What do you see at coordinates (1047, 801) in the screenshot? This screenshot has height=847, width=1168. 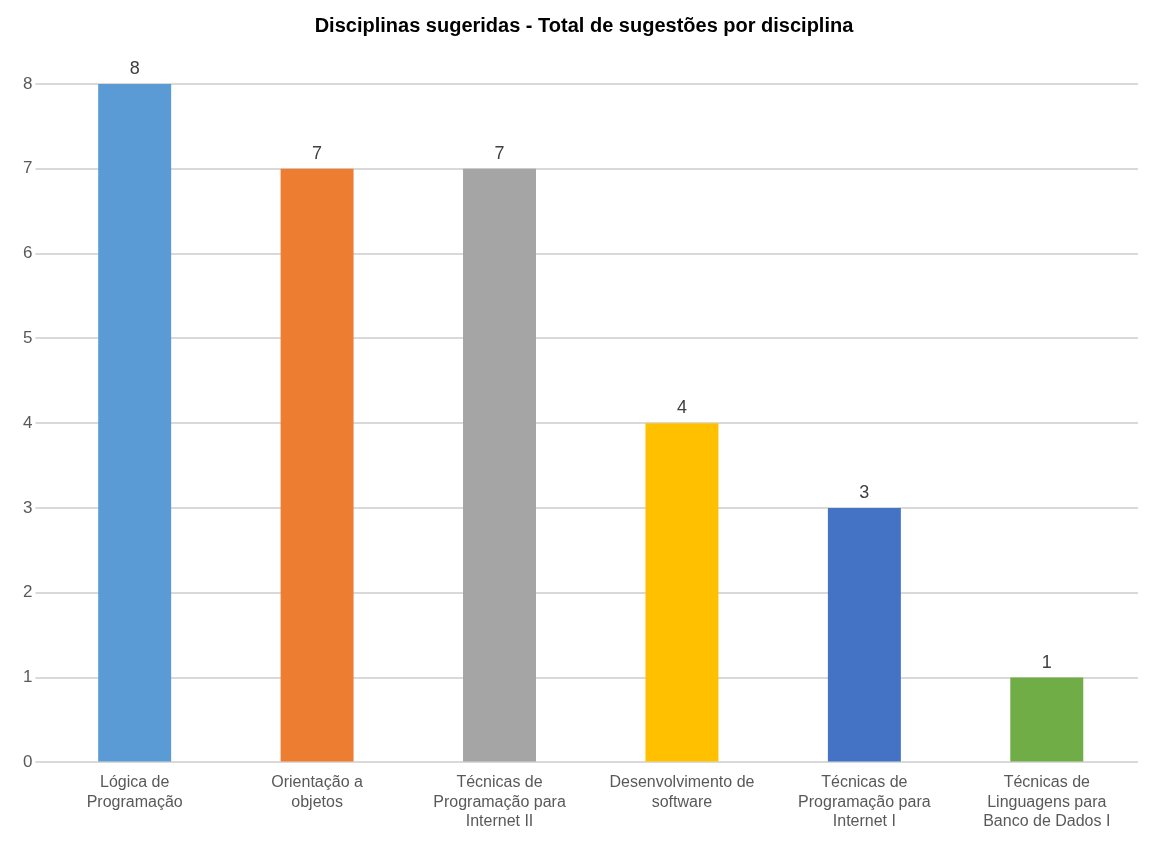 I see `x-tick-label: Técnicas de Linguagens para Banco de Dados I` at bounding box center [1047, 801].